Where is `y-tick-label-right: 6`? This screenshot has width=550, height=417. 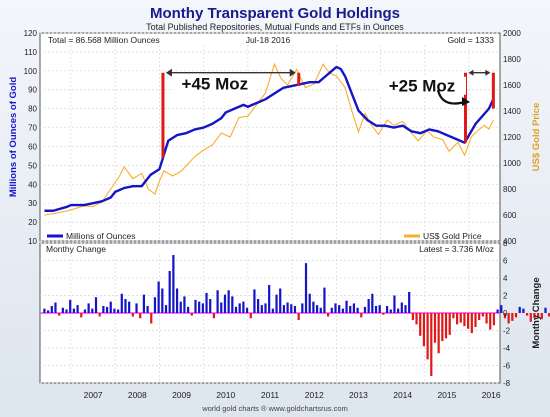
y-tick-label-right: 6 is located at coordinates (505, 261).